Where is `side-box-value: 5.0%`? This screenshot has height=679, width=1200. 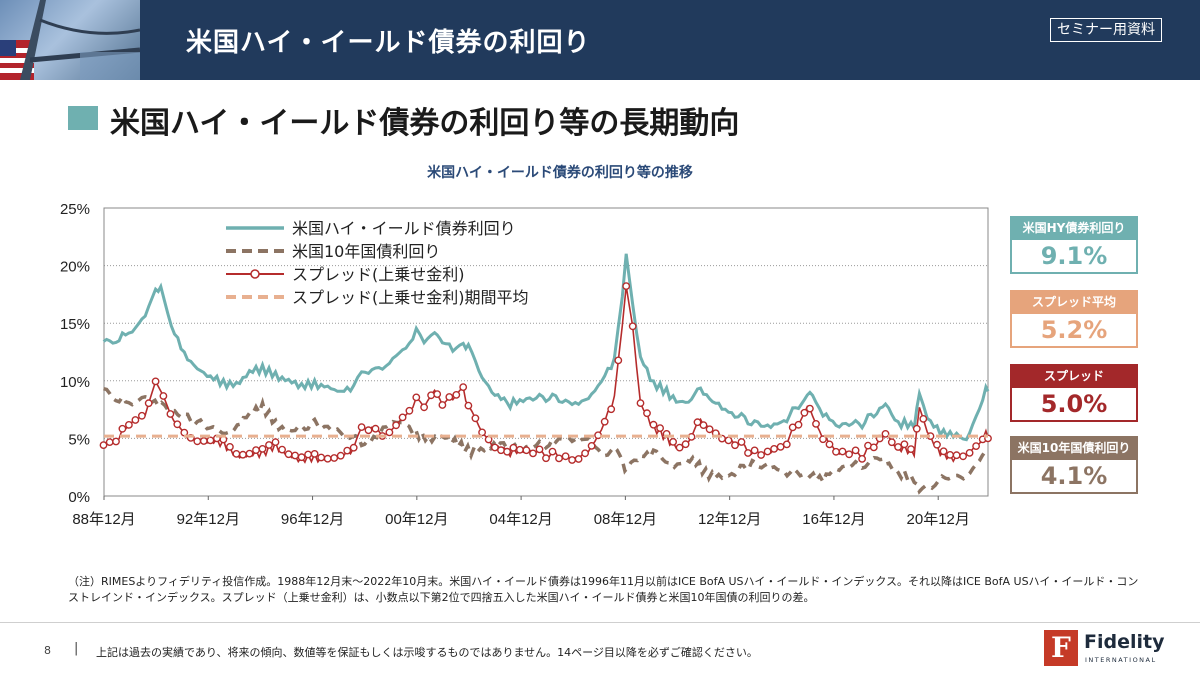 side-box-value: 5.0% is located at coordinates (1074, 405).